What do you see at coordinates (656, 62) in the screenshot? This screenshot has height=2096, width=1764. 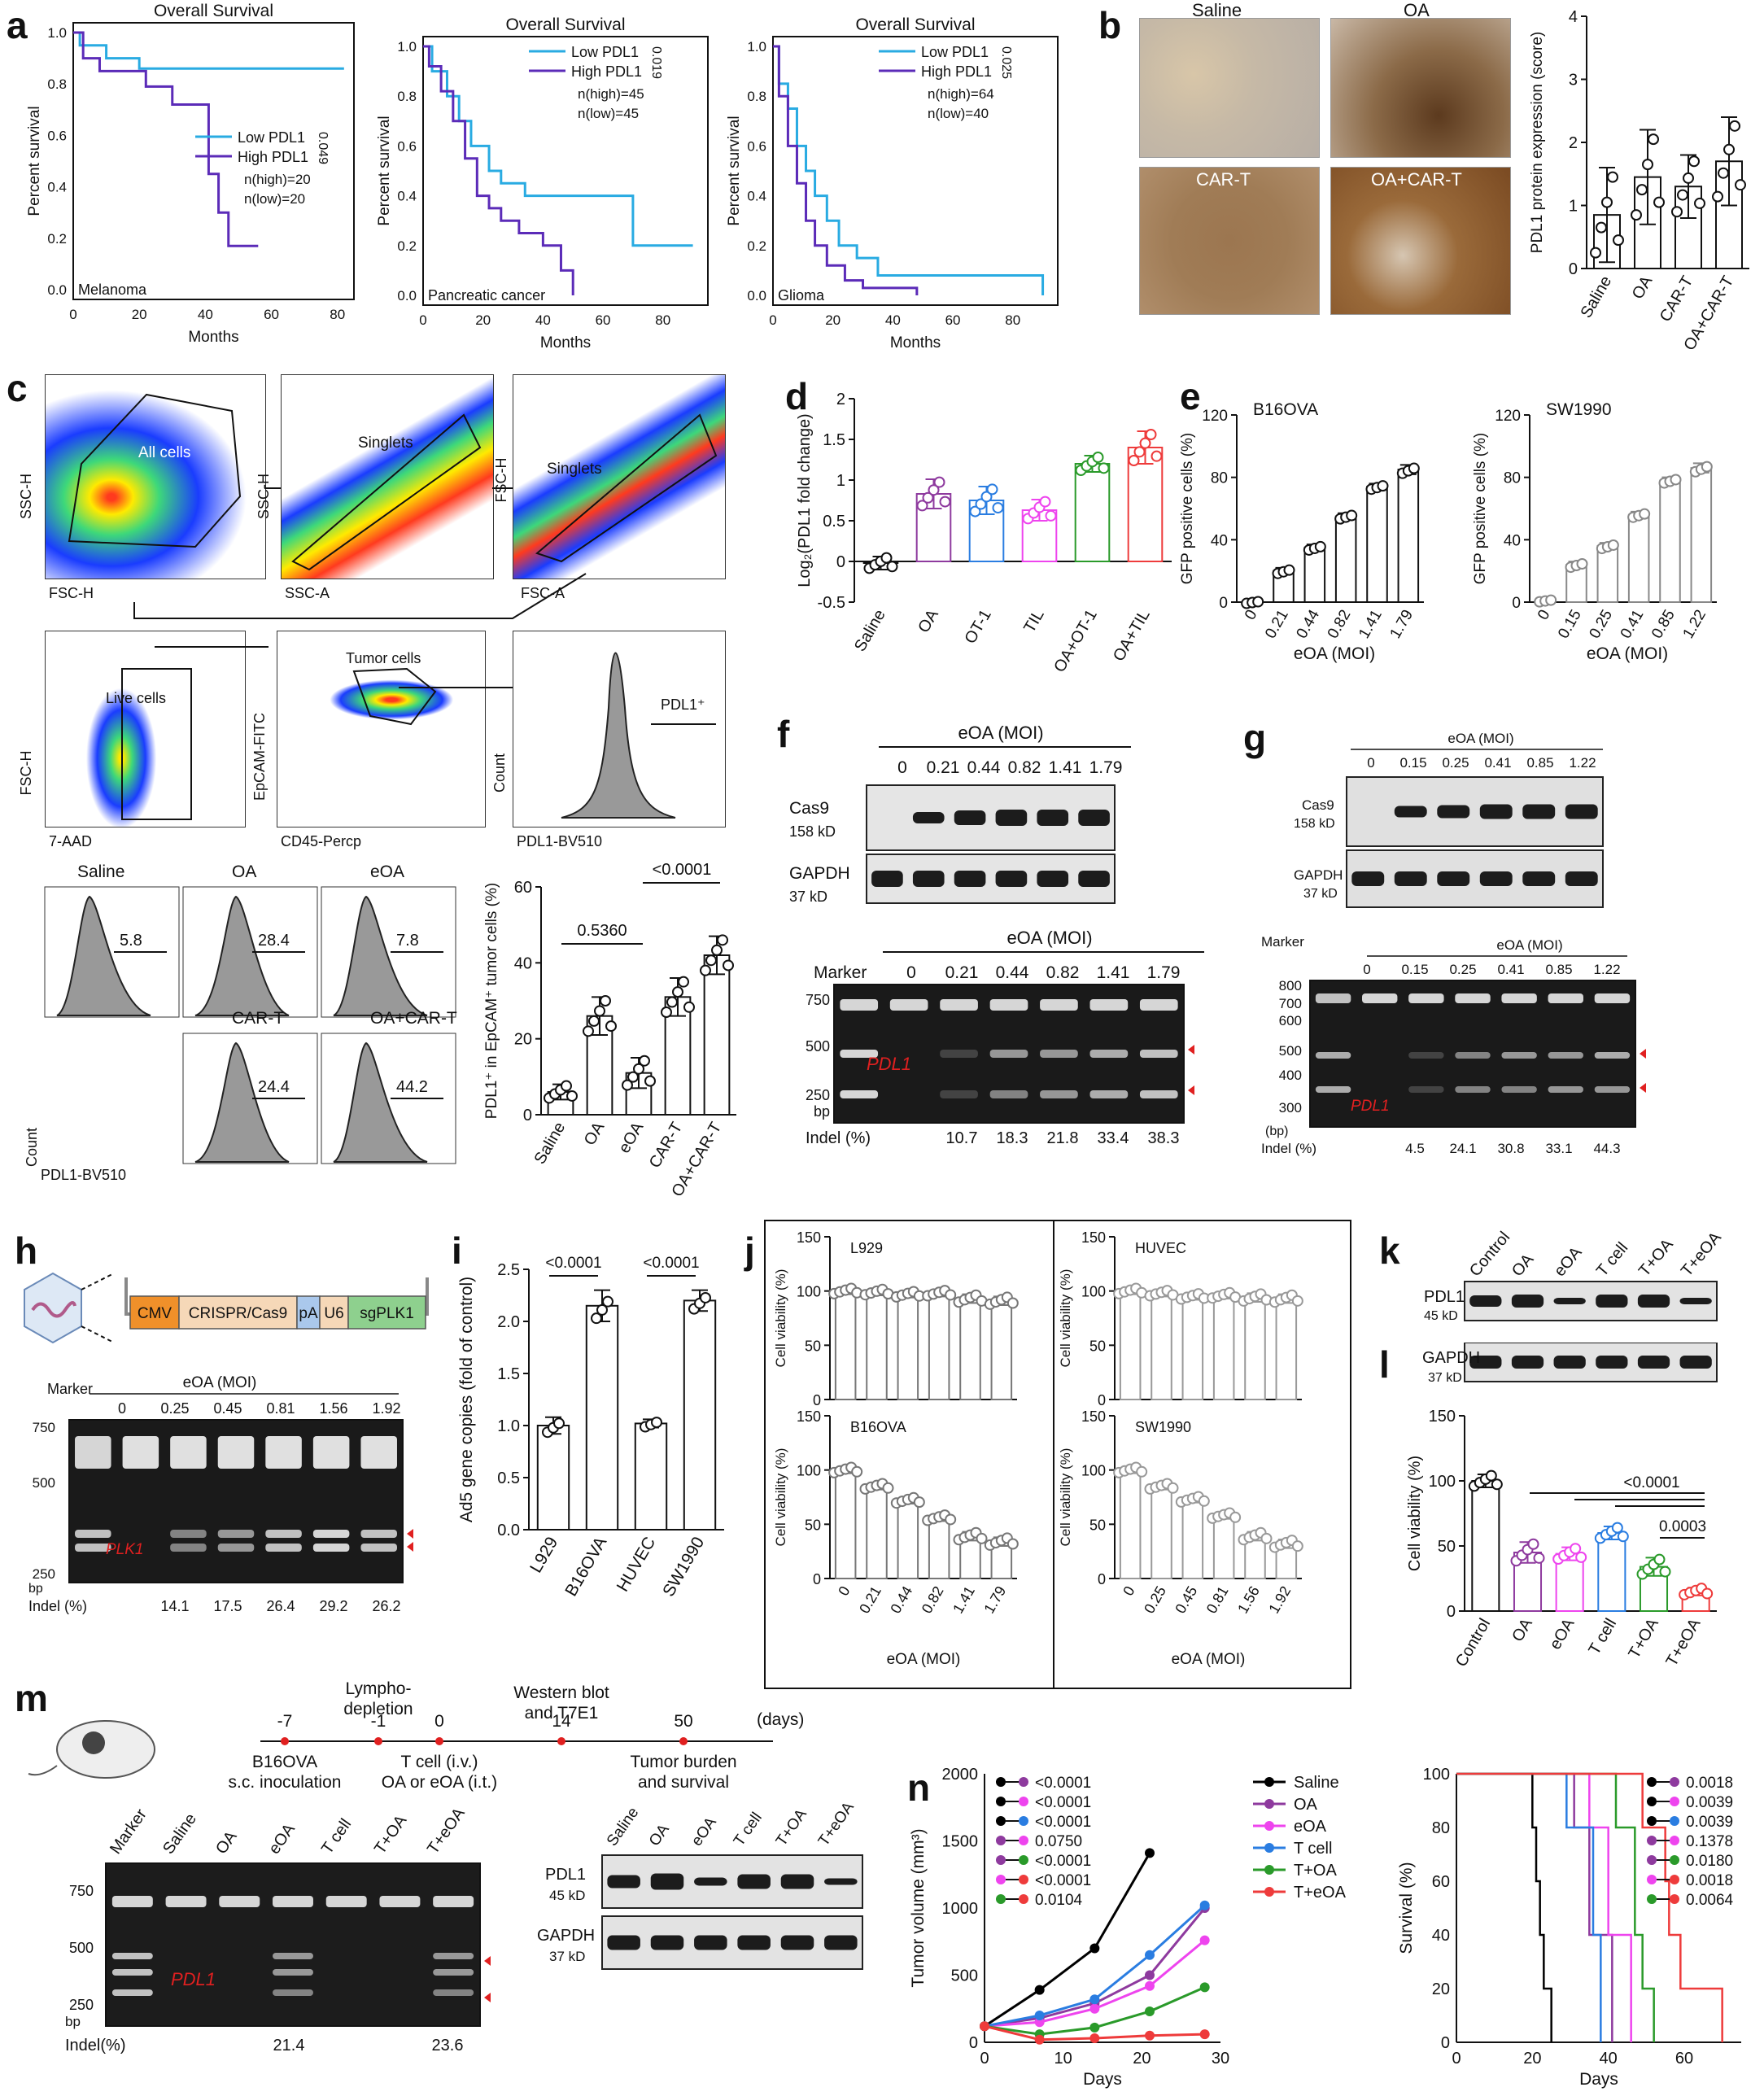 I see `km-pvalue: 0.019` at bounding box center [656, 62].